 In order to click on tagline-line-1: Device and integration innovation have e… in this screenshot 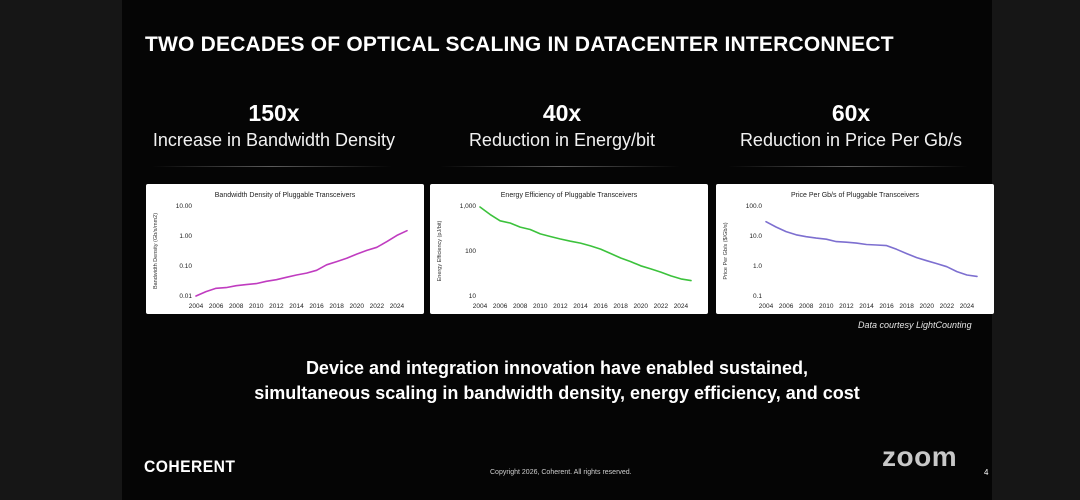, I will do `click(557, 368)`.